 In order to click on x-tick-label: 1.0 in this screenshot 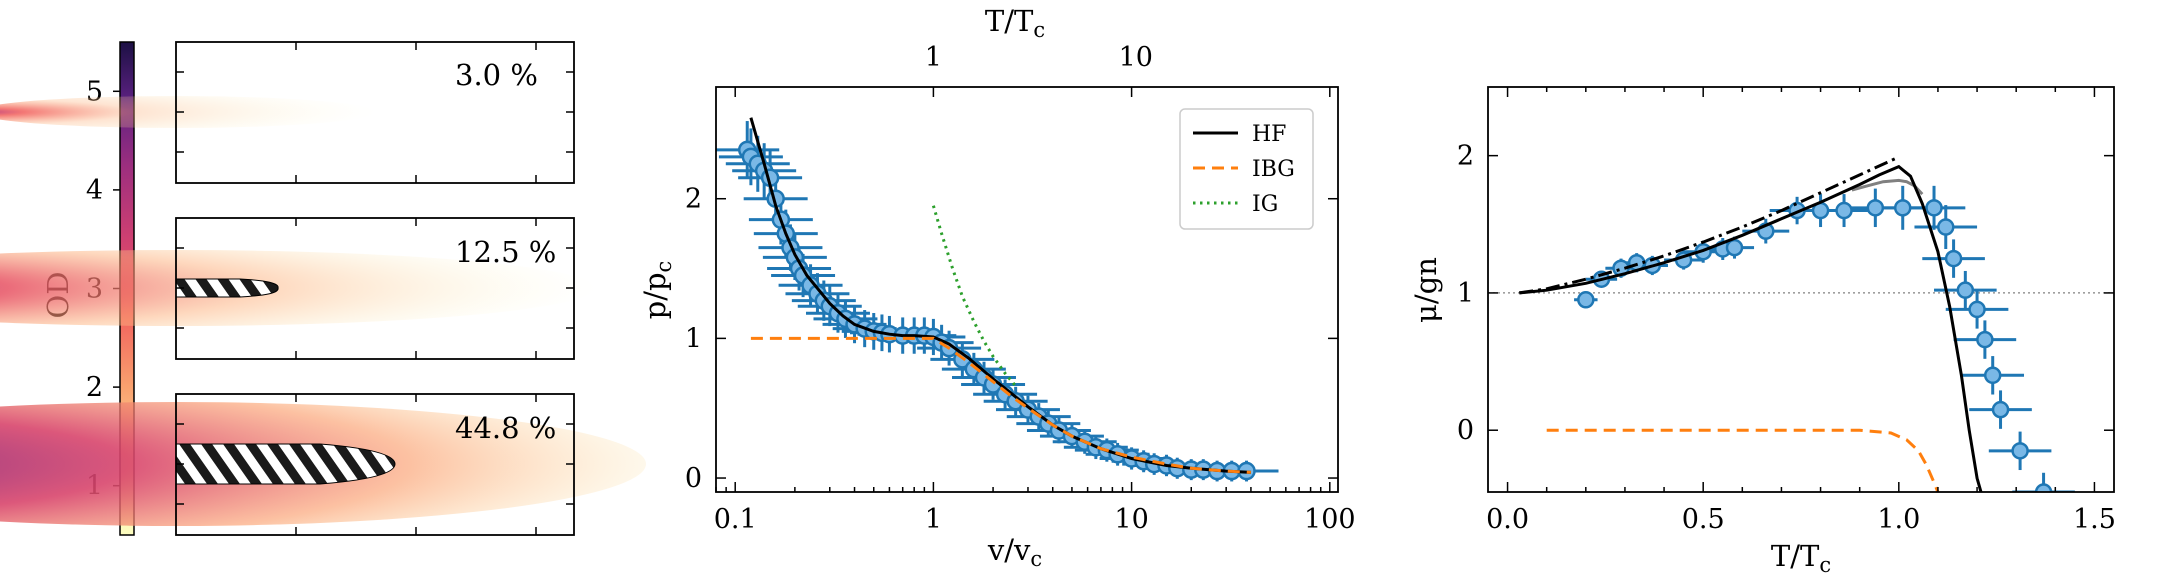, I will do `click(1898, 519)`.